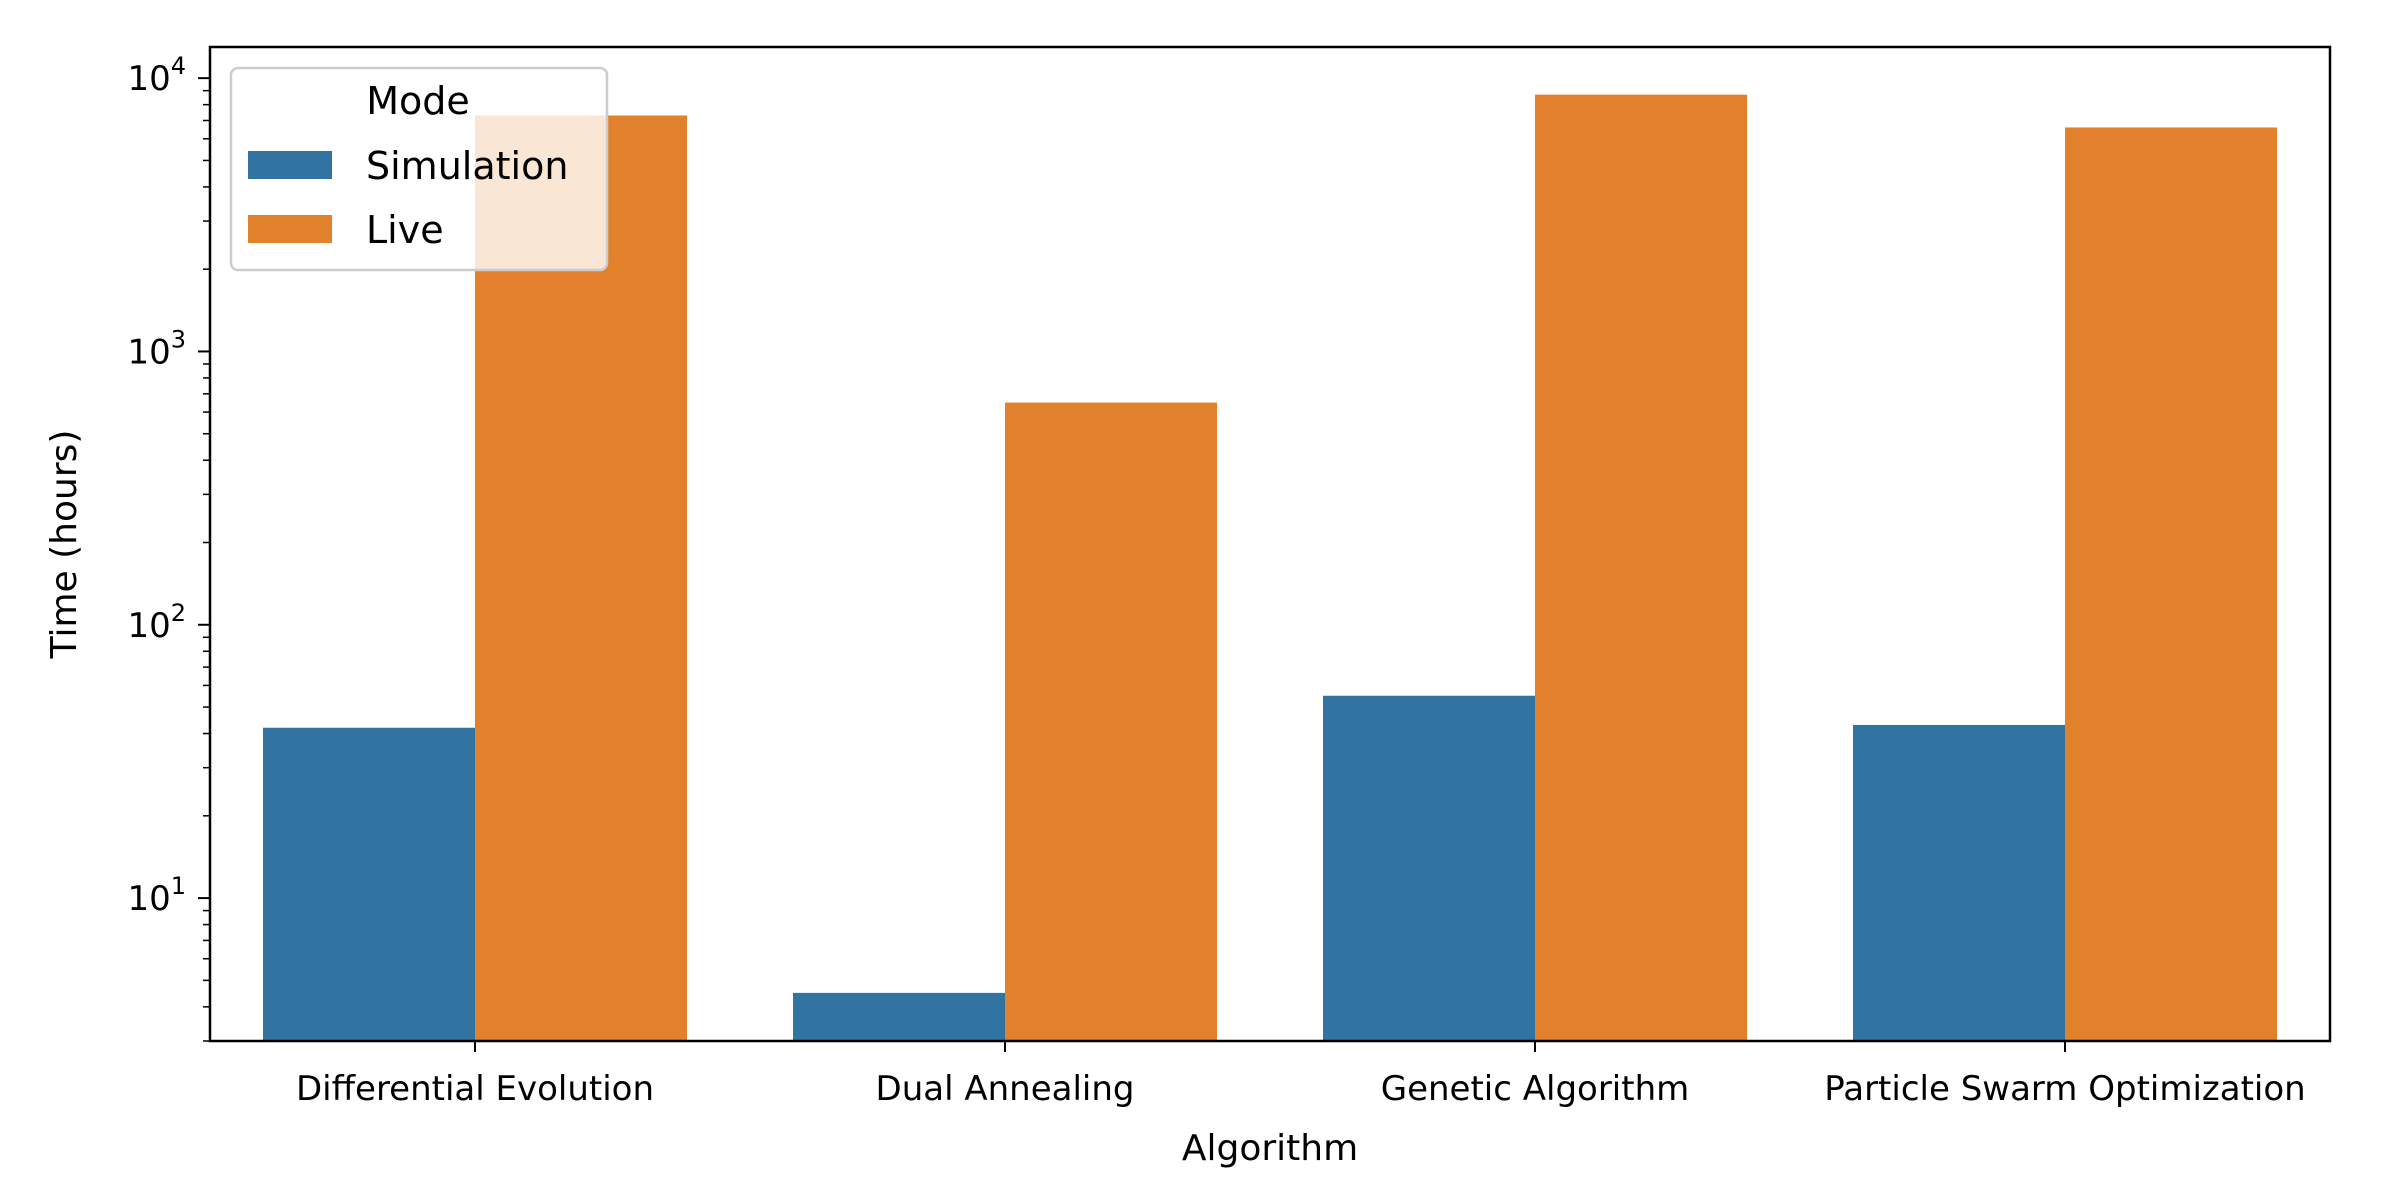 Image resolution: width=2400 pixels, height=1200 pixels. I want to click on bar-simulation-dual-annealing, so click(899, 1016).